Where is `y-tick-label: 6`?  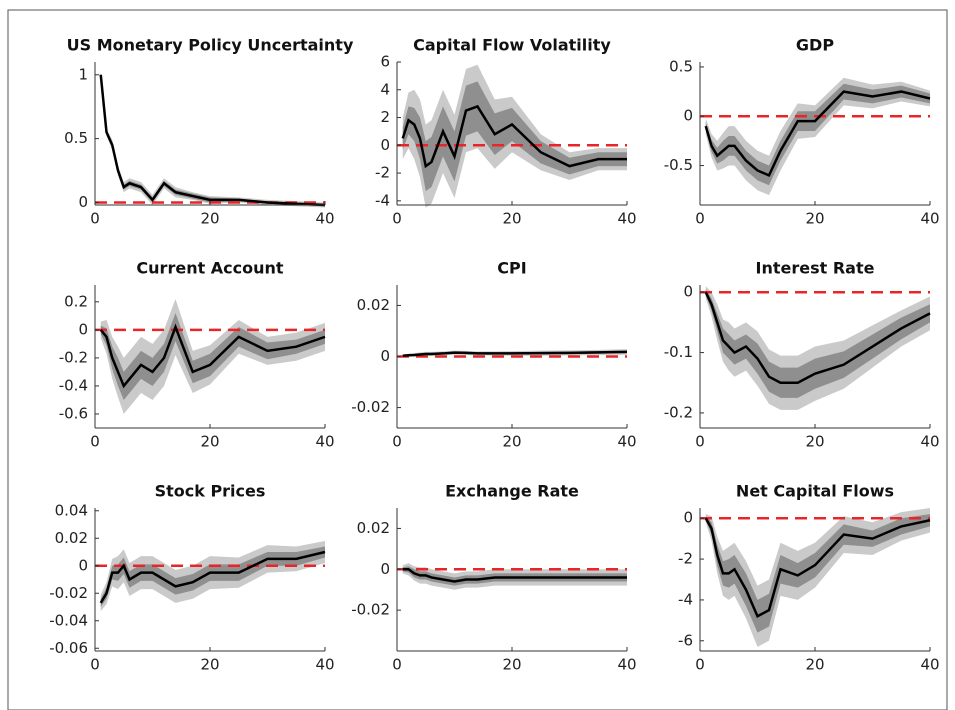
y-tick-label: 6 is located at coordinates (385, 62).